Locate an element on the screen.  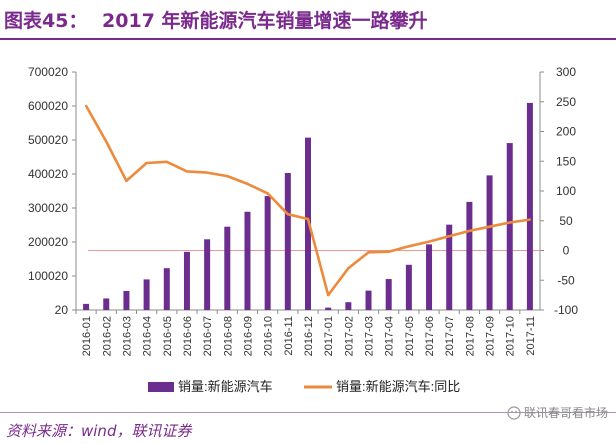
x-tick-label: 2016-10 is located at coordinates (269, 336).